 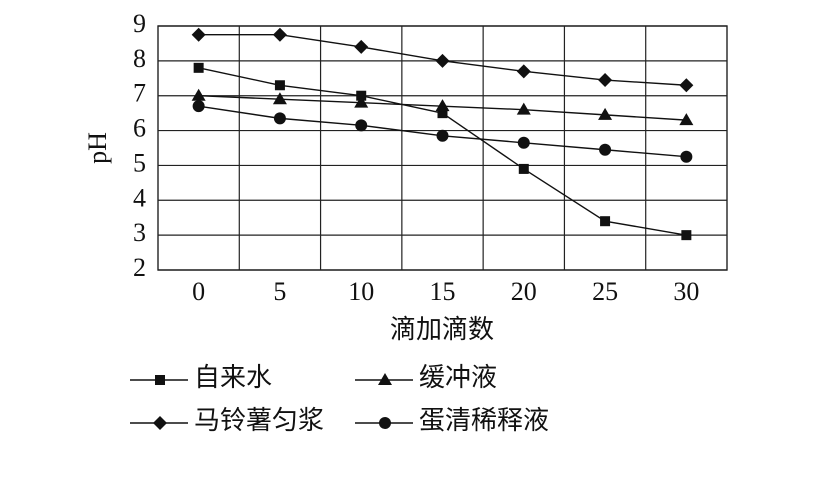 What do you see at coordinates (97, 148) in the screenshot?
I see `y-axis-label: pH` at bounding box center [97, 148].